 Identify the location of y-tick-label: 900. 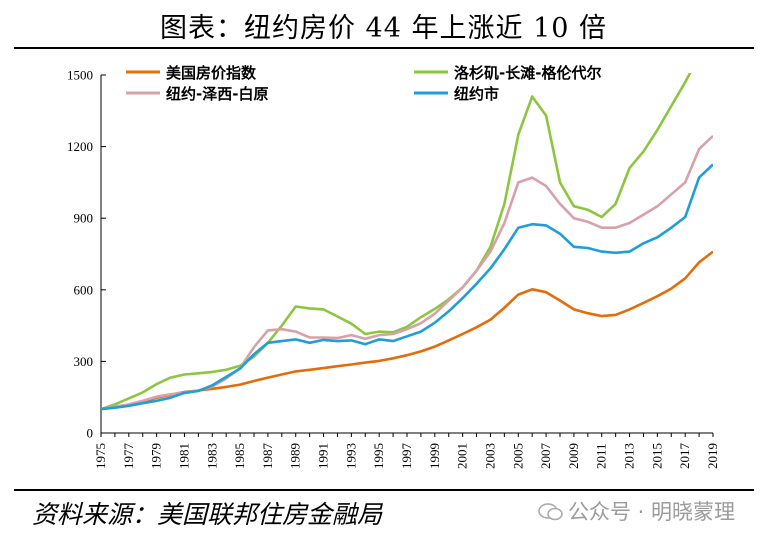
(84, 218).